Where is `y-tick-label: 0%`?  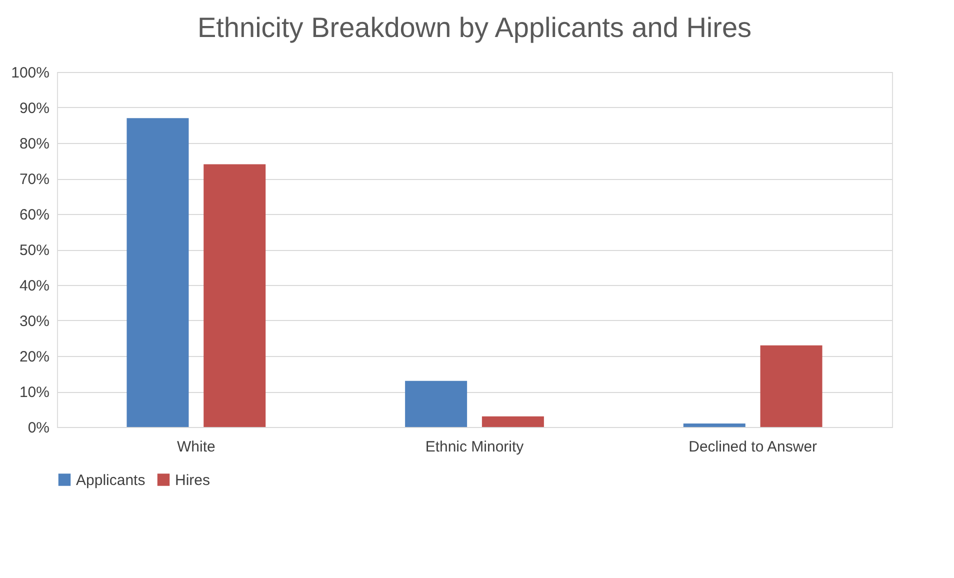
y-tick-label: 0% is located at coordinates (39, 428).